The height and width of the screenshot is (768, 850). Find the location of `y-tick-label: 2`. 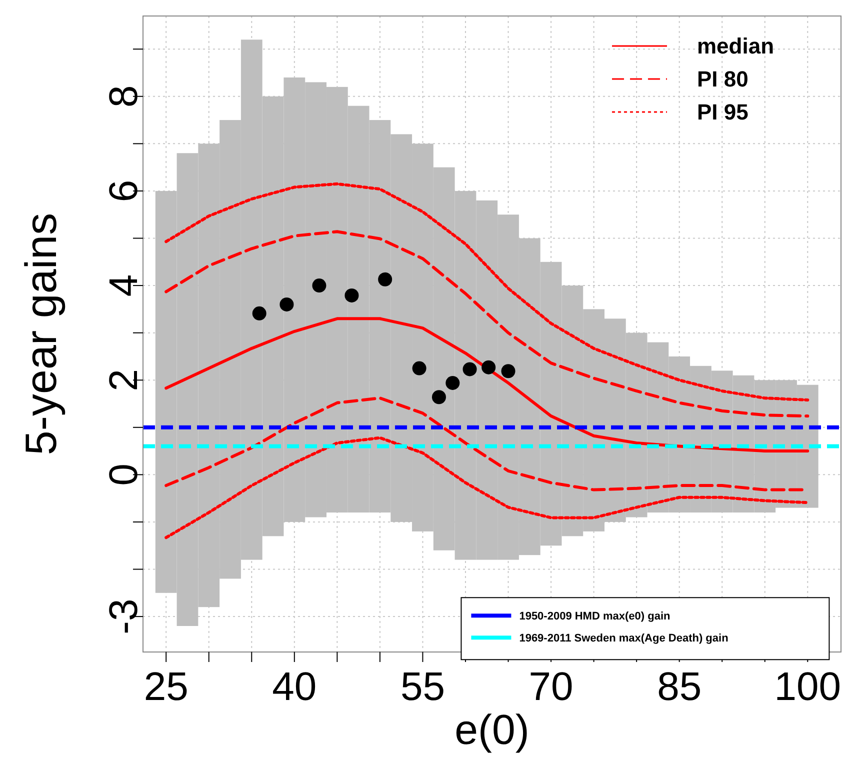

y-tick-label: 2 is located at coordinates (124, 380).